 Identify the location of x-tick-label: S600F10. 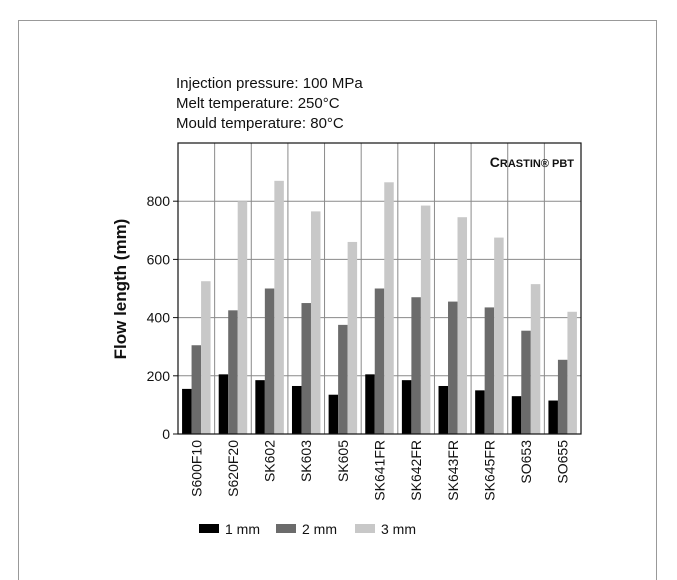
(196, 468).